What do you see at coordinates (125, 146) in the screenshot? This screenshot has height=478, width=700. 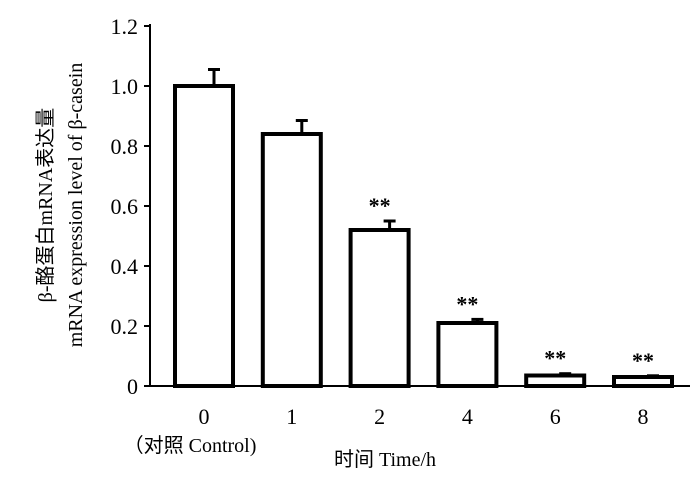 I see `y-tick-label: 0.8` at bounding box center [125, 146].